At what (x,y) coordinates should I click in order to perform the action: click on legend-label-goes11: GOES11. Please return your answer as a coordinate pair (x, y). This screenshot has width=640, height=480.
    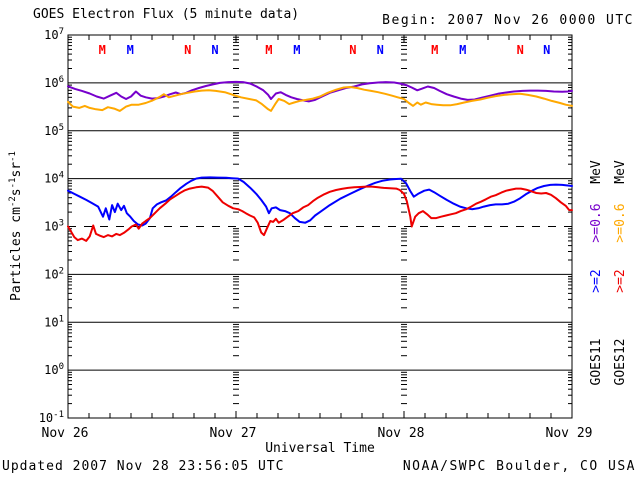
    Looking at the image, I should click on (596, 362).